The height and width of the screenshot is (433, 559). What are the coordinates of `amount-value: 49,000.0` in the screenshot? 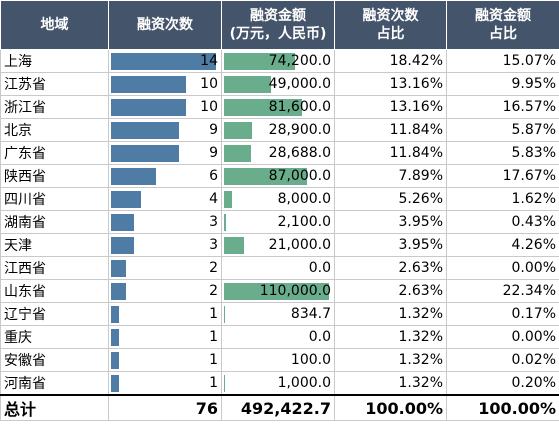 It's located at (299, 84).